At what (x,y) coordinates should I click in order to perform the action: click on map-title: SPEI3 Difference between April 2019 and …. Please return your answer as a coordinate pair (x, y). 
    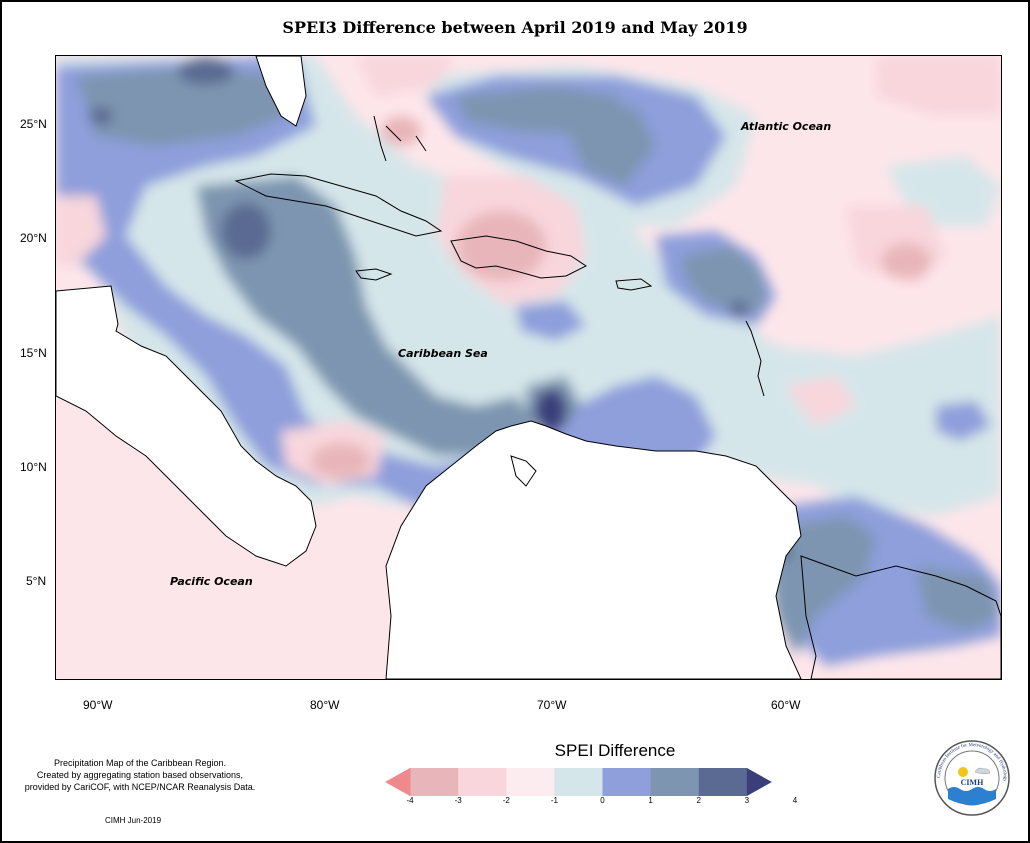
    Looking at the image, I should click on (515, 27).